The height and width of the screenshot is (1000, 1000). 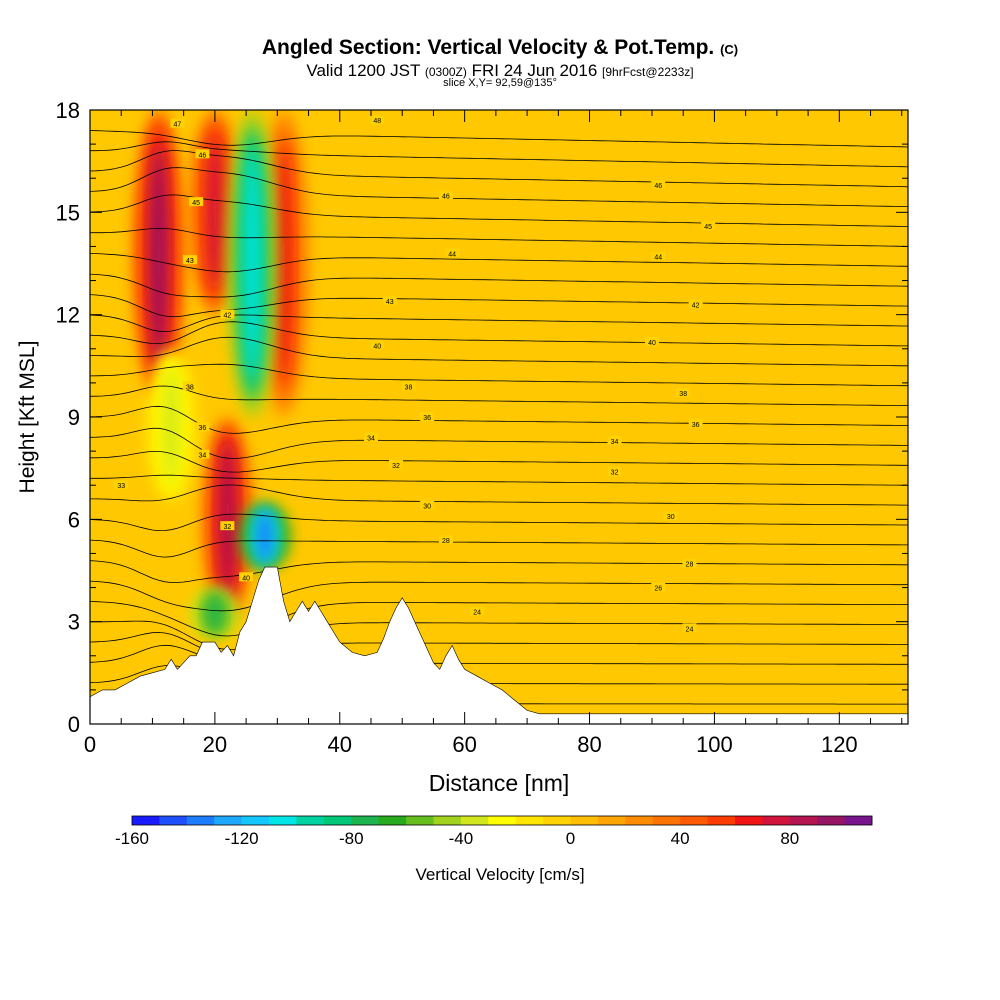 I want to click on isentrope-label-text: 40, so click(x=652, y=343).